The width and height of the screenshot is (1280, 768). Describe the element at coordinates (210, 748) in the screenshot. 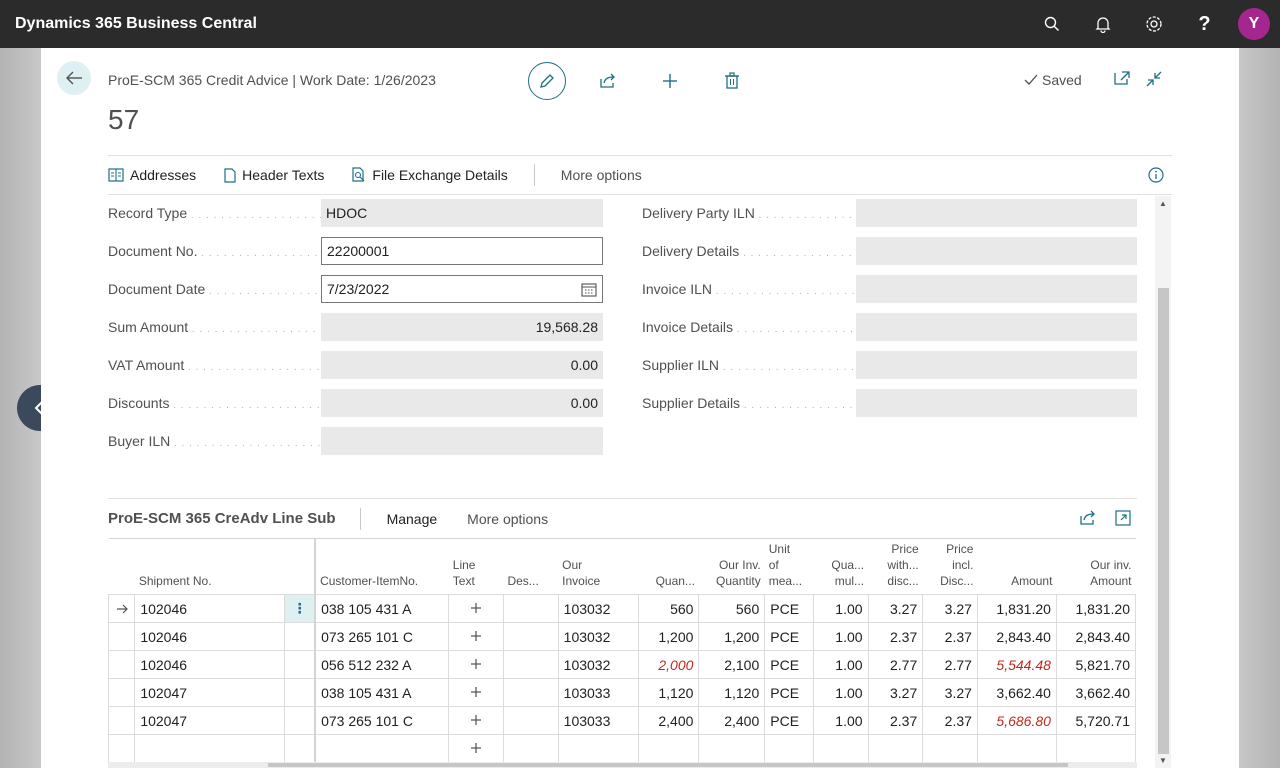

I see `shipment-no-cell` at that location.